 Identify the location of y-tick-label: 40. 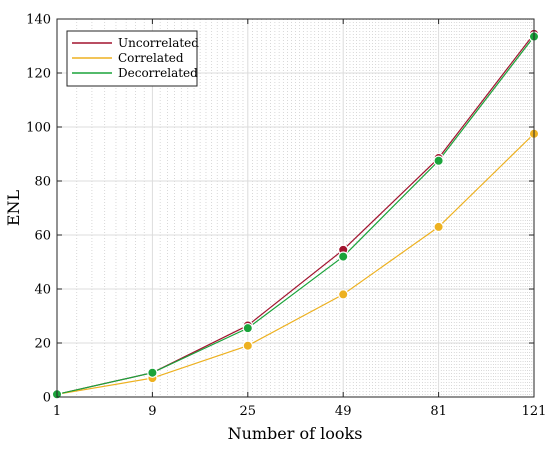
(42, 290).